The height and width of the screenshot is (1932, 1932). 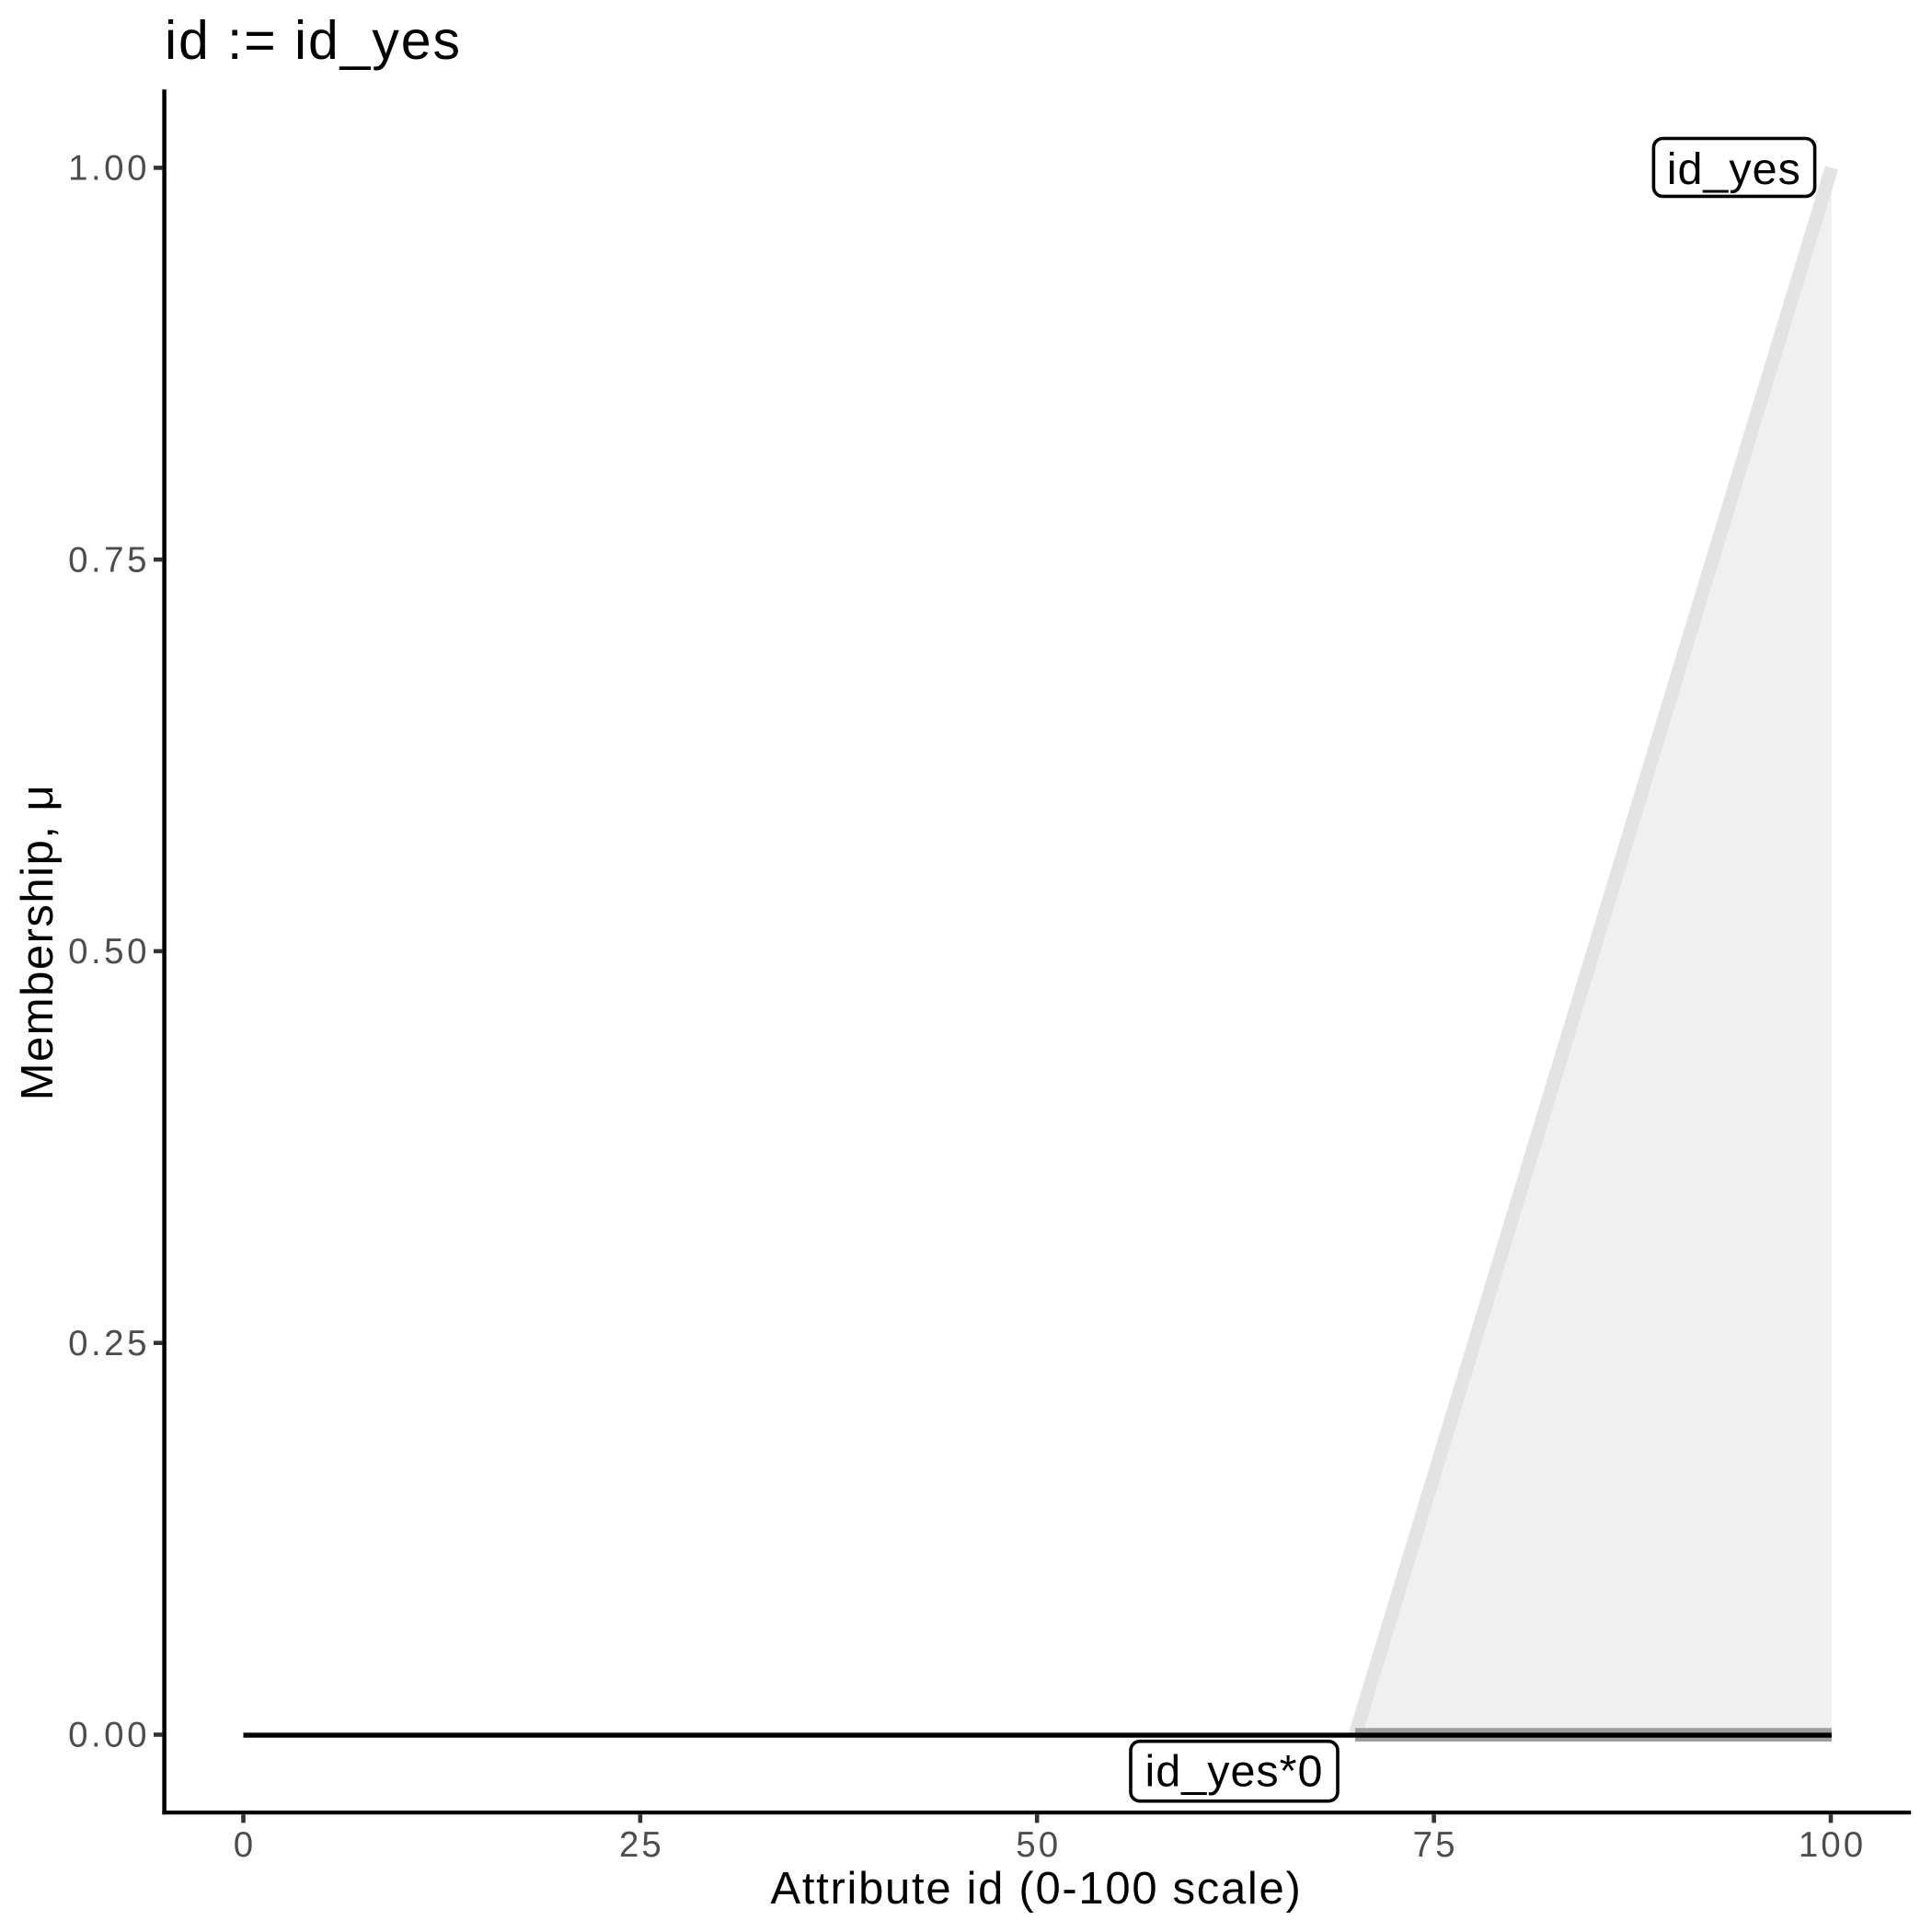 What do you see at coordinates (1734, 169) in the screenshot?
I see `svg-text: id_yes` at bounding box center [1734, 169].